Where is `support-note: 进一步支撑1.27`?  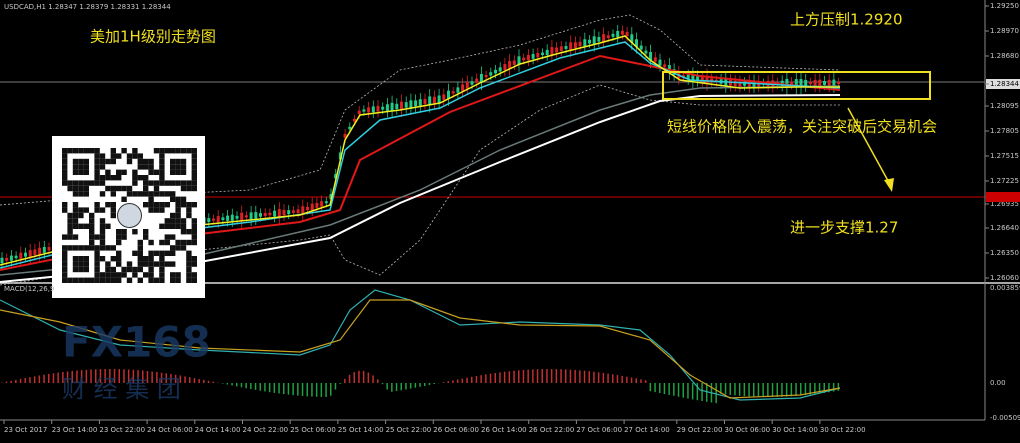 support-note: 进一步支撑1.27 is located at coordinates (844, 228).